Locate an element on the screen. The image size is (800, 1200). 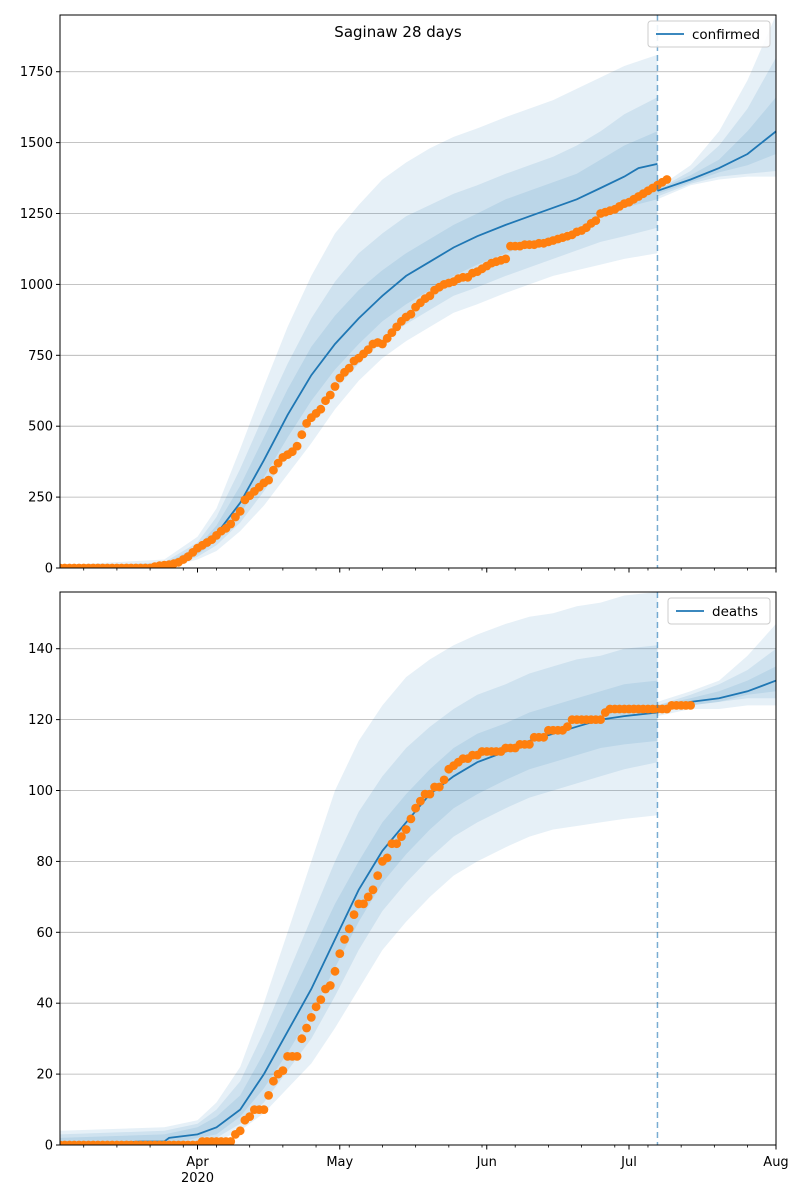
y-tick-label: 100 is located at coordinates (40, 791).